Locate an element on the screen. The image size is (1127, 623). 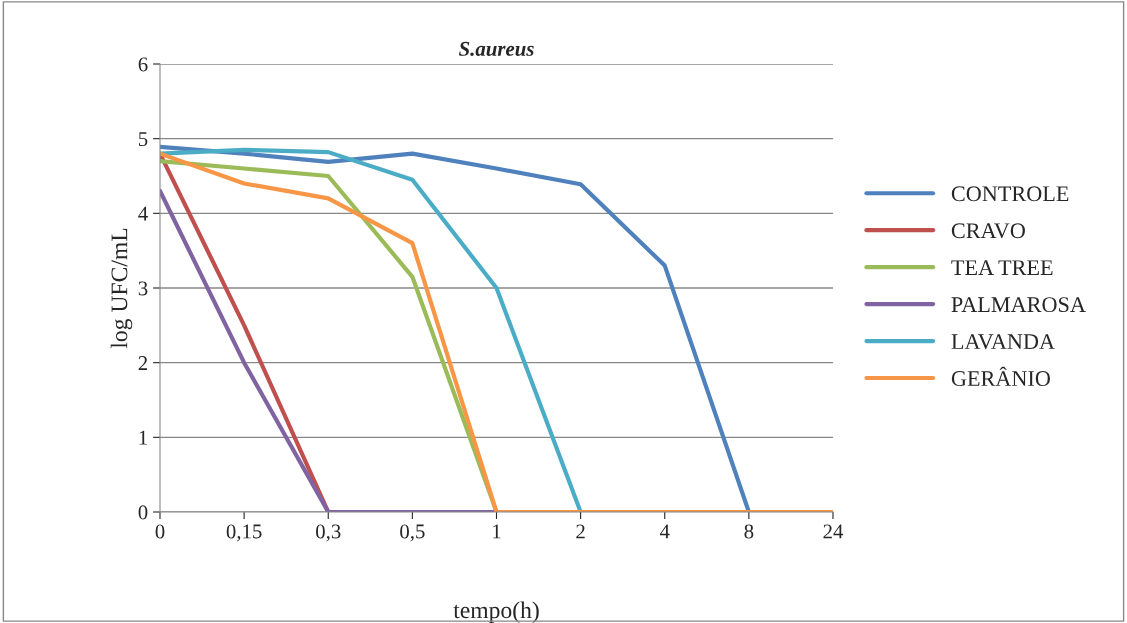
x-tick-label: 0 is located at coordinates (160, 531).